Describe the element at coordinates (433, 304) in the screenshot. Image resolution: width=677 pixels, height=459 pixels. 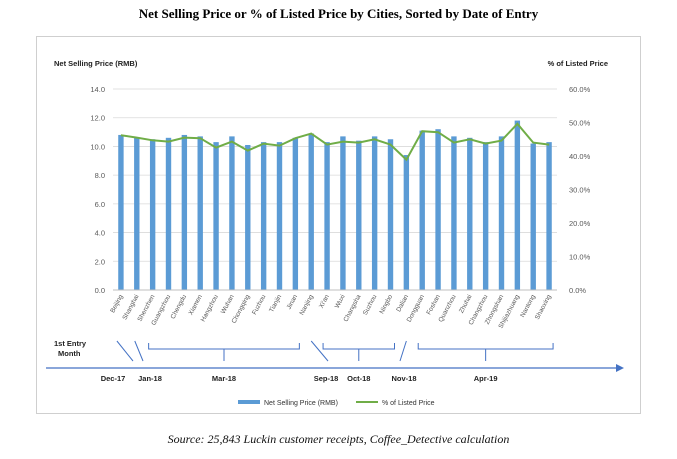
I see `x-tick-label: Foshan` at that location.